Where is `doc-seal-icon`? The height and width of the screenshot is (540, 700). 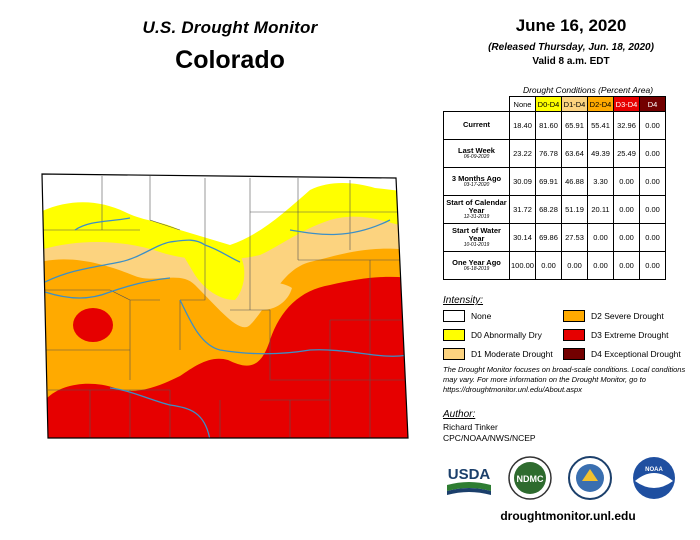 doc-seal-icon is located at coordinates (590, 478).